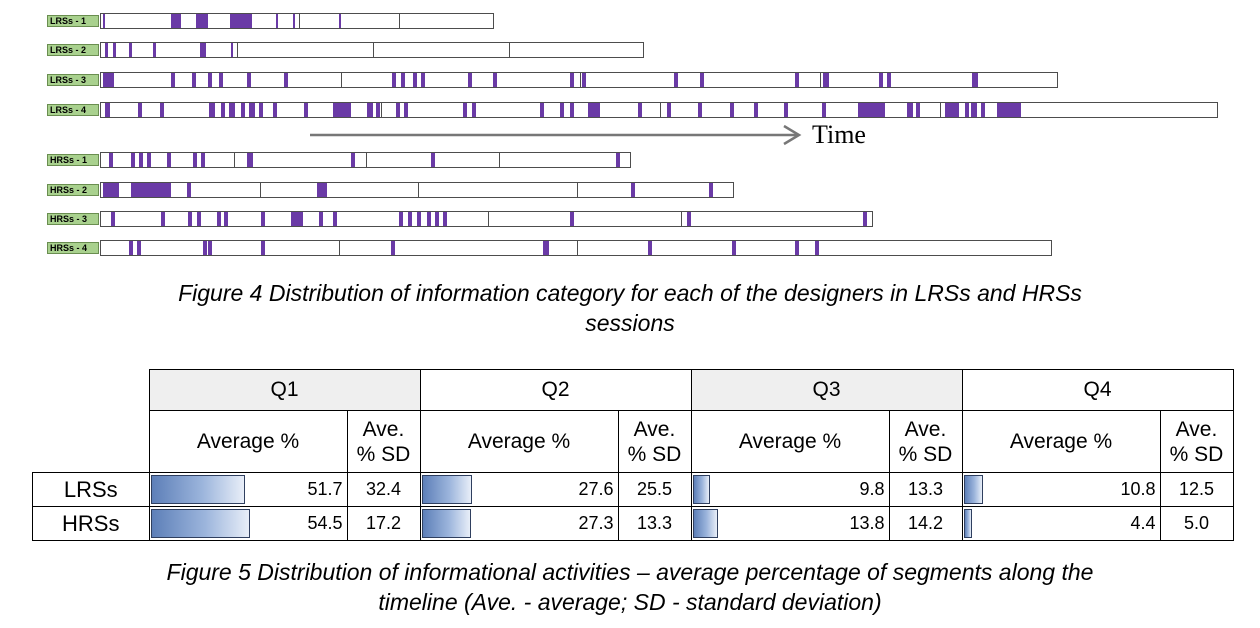 This screenshot has width=1260, height=628. Describe the element at coordinates (925, 441) in the screenshot. I see `sd-header-q3: Ave.% SD` at that location.